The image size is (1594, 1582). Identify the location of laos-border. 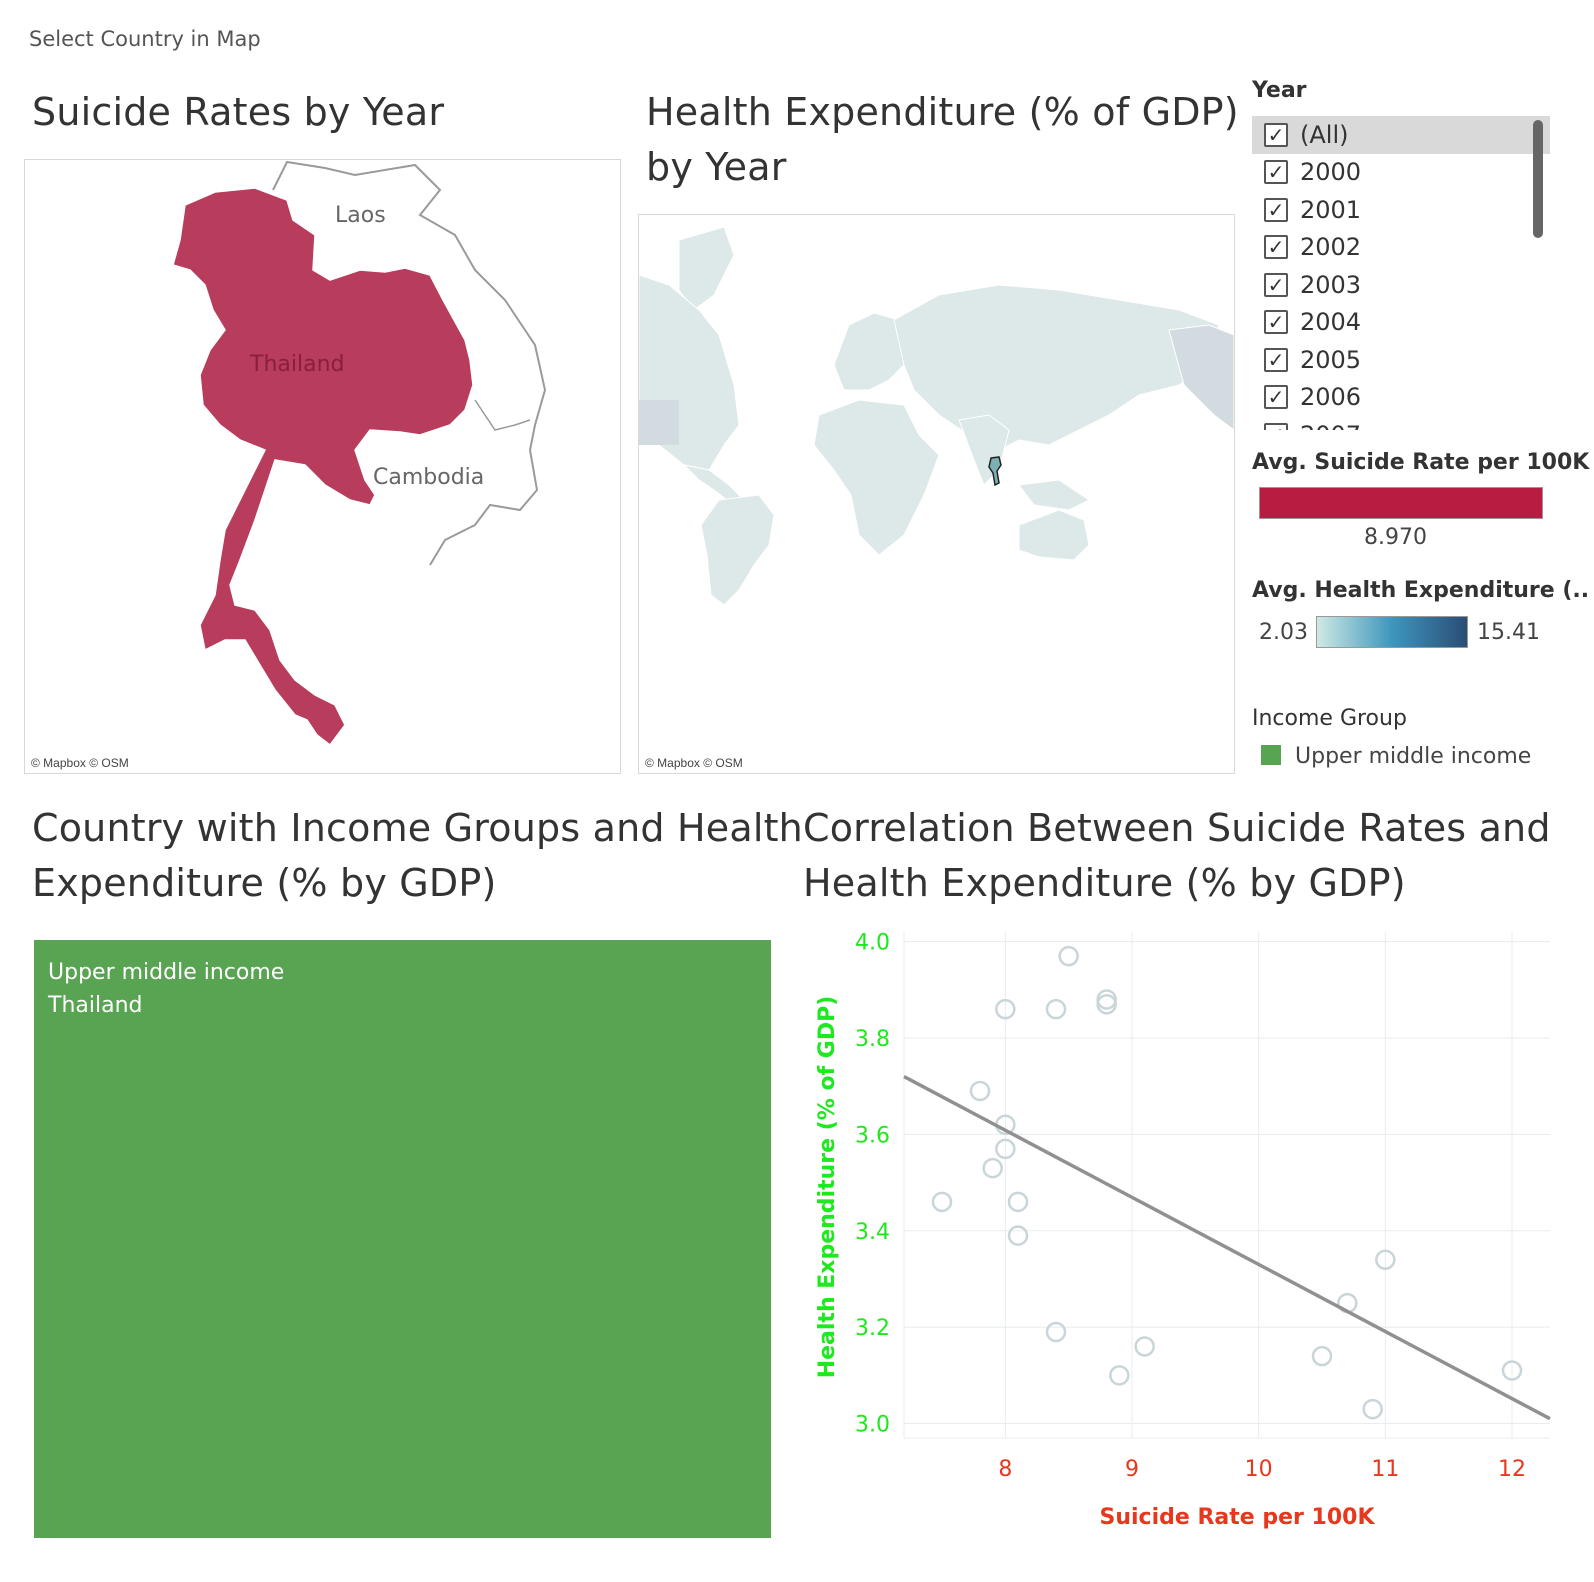
(409, 363).